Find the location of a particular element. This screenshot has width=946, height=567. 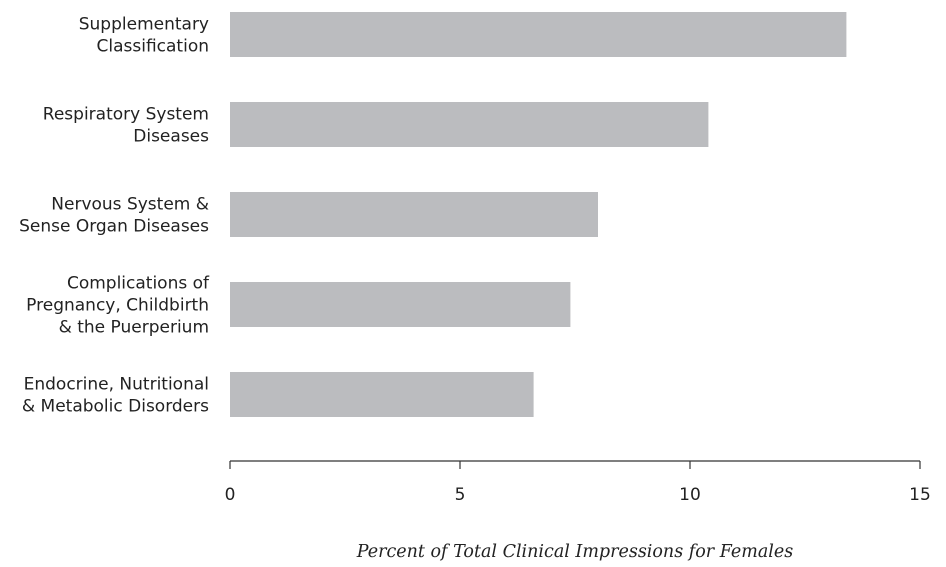

x-tick-label: 10 is located at coordinates (690, 495).